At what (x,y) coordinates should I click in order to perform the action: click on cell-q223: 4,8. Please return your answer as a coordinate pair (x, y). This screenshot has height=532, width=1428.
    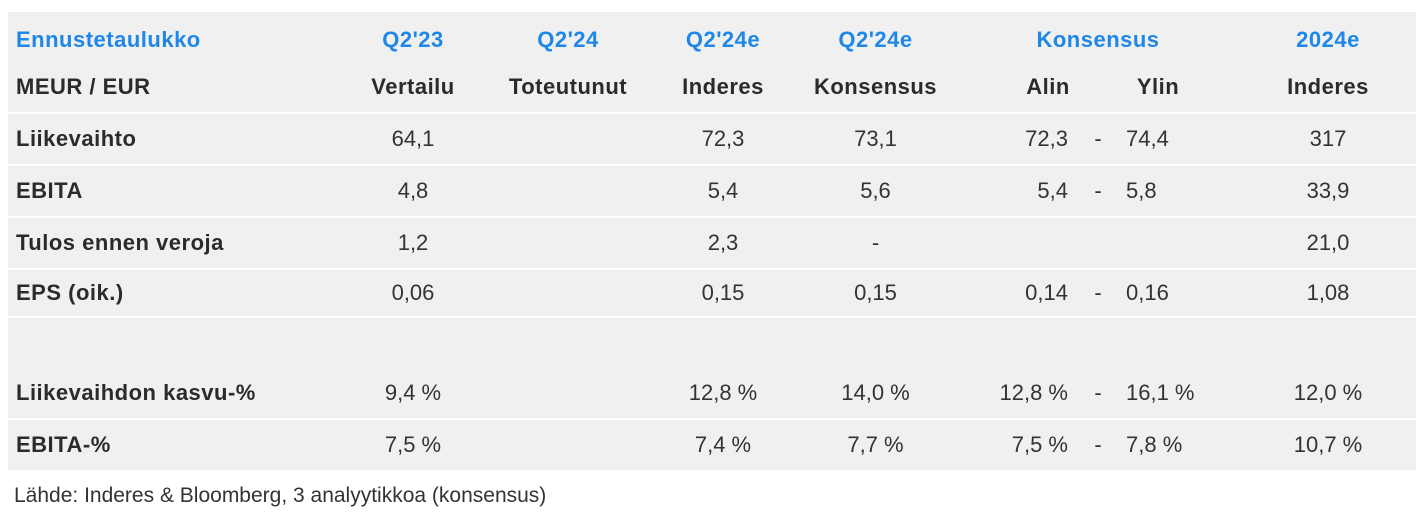
    Looking at the image, I should click on (413, 190).